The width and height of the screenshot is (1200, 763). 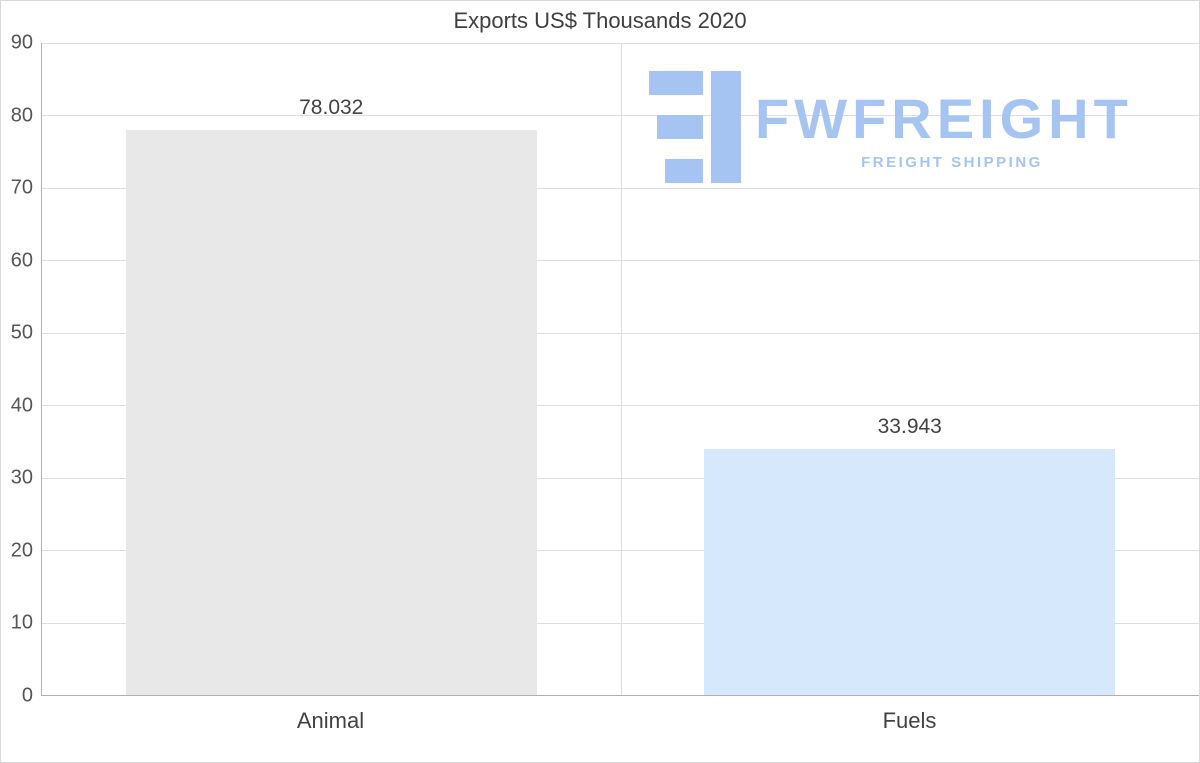 I want to click on y-tick-label-20: 20, so click(x=21, y=550).